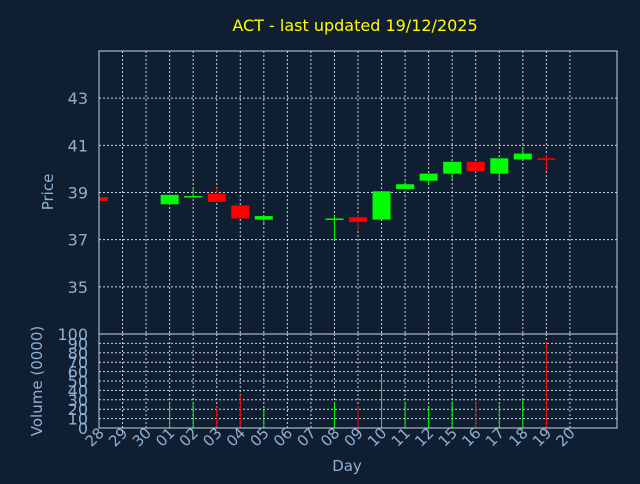  I want to click on price-tick-labels: 35 37 39 41 43, so click(78, 193).